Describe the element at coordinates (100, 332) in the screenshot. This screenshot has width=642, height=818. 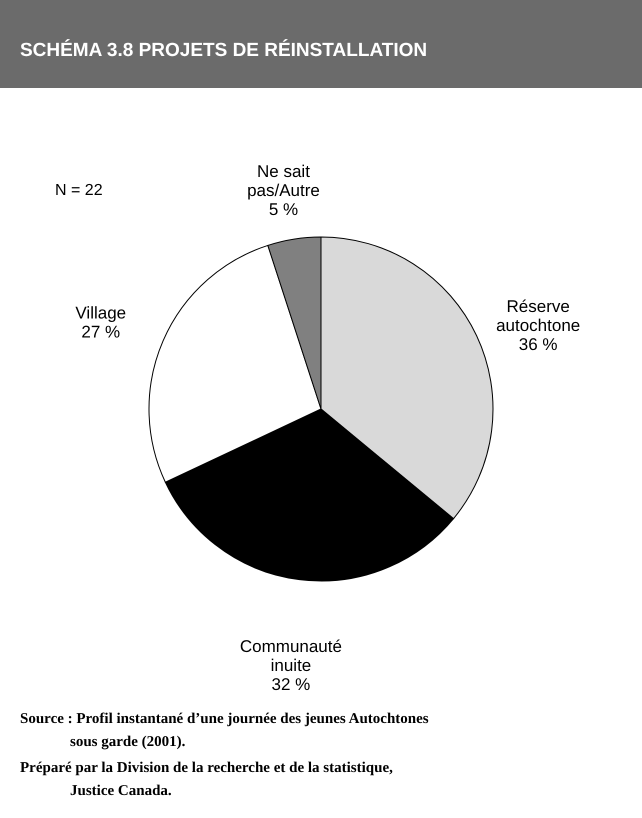
I see `data-label: 27 %` at that location.